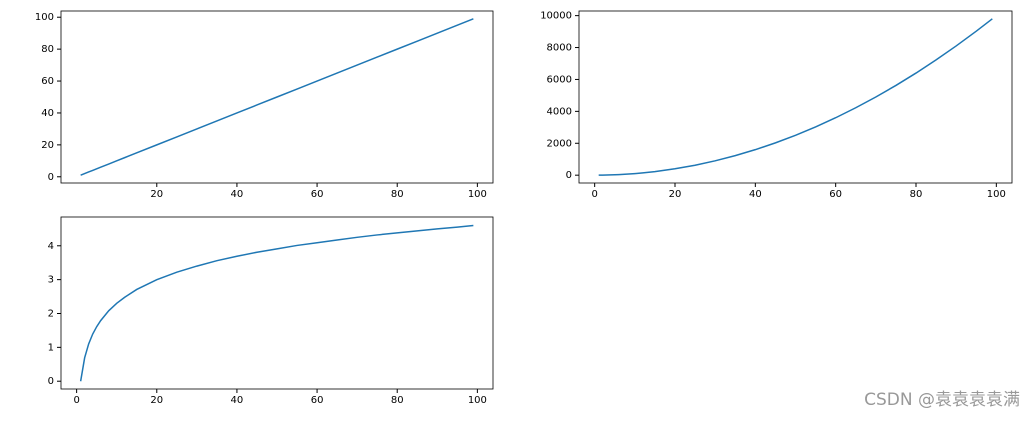  I want to click on y-tick-label: 8000, so click(559, 48).